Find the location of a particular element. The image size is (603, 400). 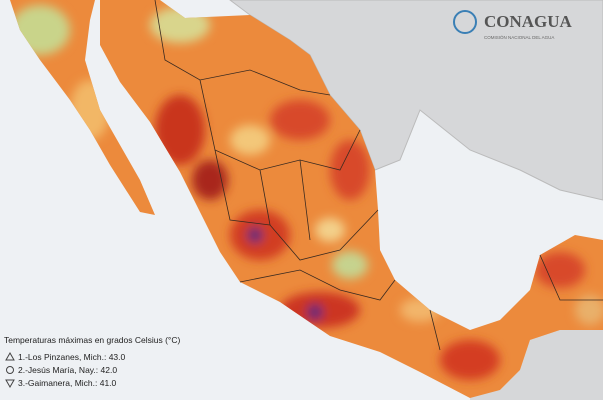

logo-name: CONAGUA is located at coordinates (528, 21).